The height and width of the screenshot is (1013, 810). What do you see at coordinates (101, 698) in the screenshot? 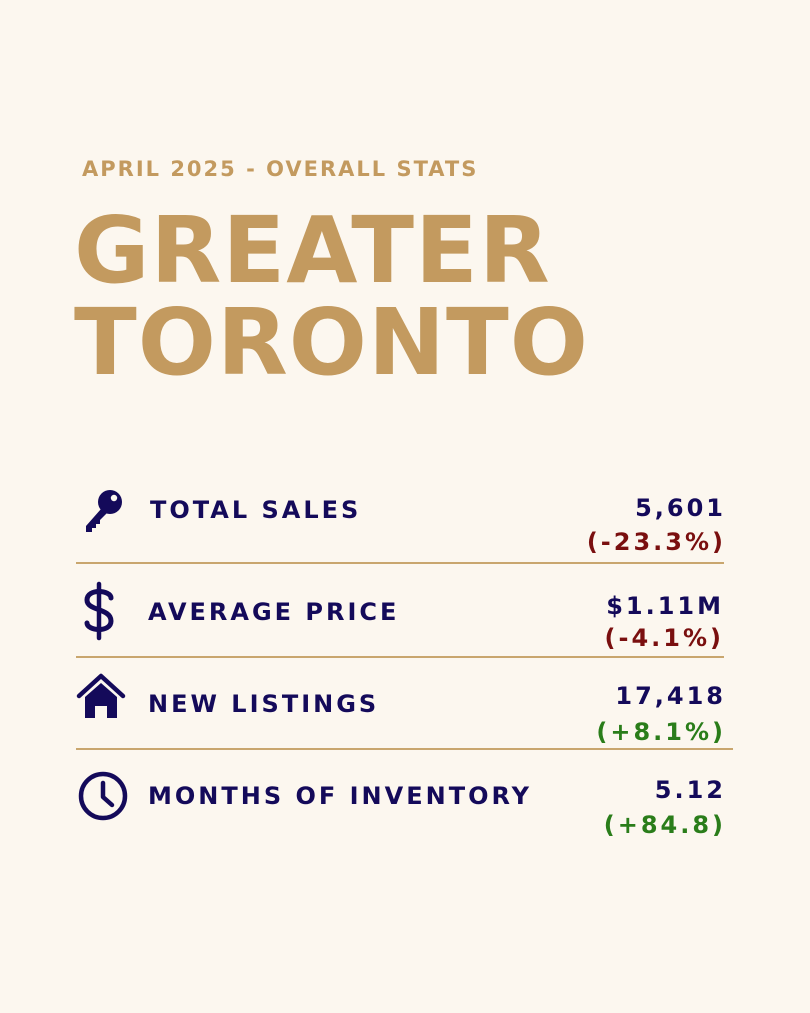
I see `house-icon` at bounding box center [101, 698].